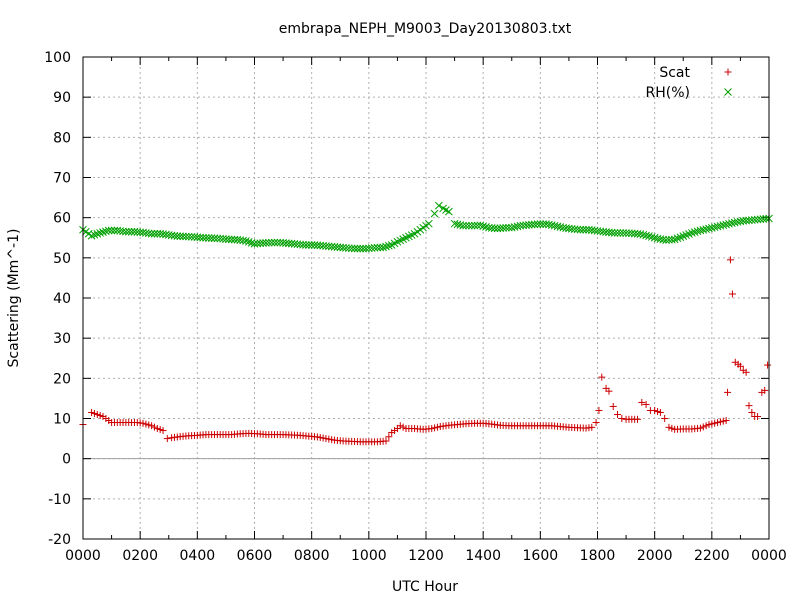  What do you see at coordinates (59, 540) in the screenshot?
I see `y-tick-label: -20` at bounding box center [59, 540].